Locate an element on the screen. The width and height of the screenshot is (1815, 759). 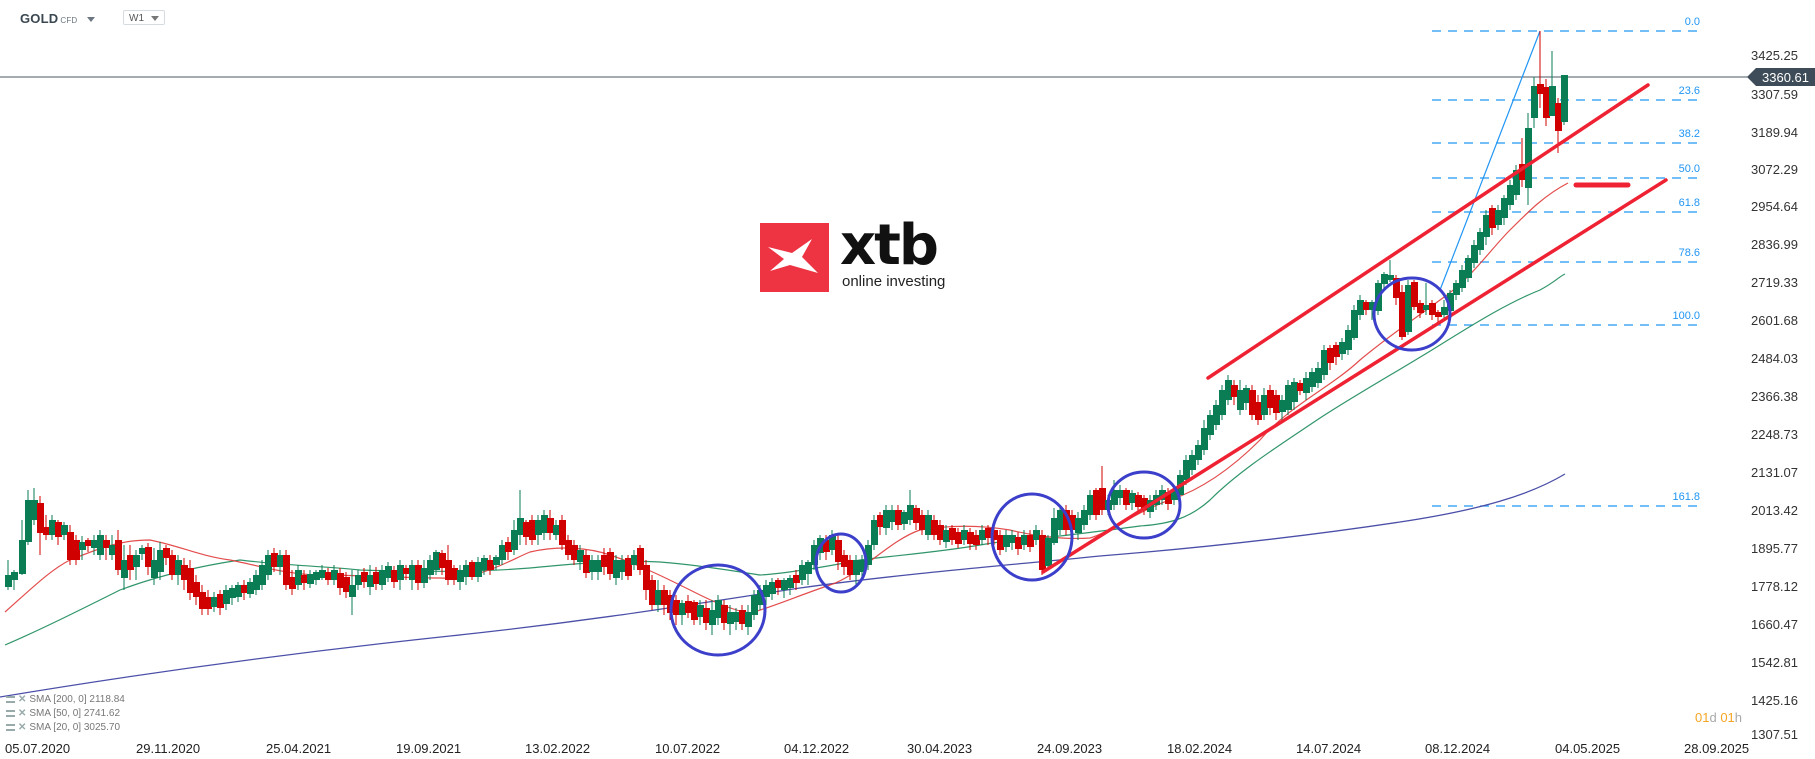
symbol-name: GOLD is located at coordinates (39, 18).